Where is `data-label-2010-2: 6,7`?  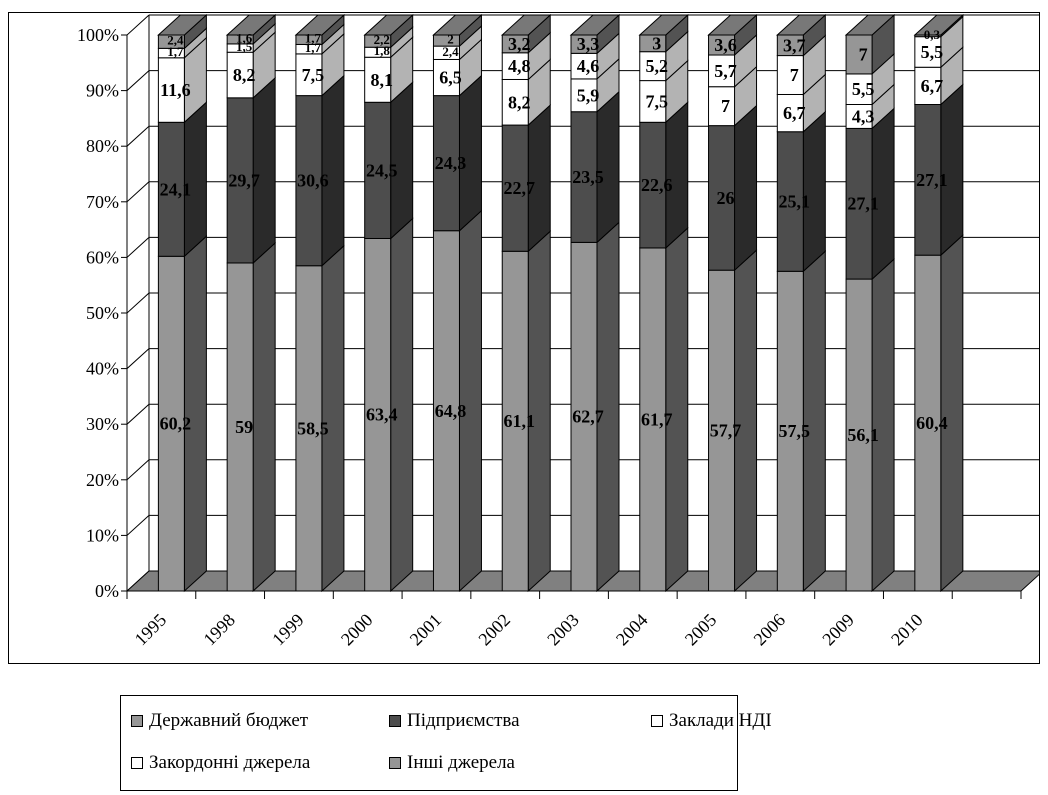 data-label-2010-2: 6,7 is located at coordinates (932, 86).